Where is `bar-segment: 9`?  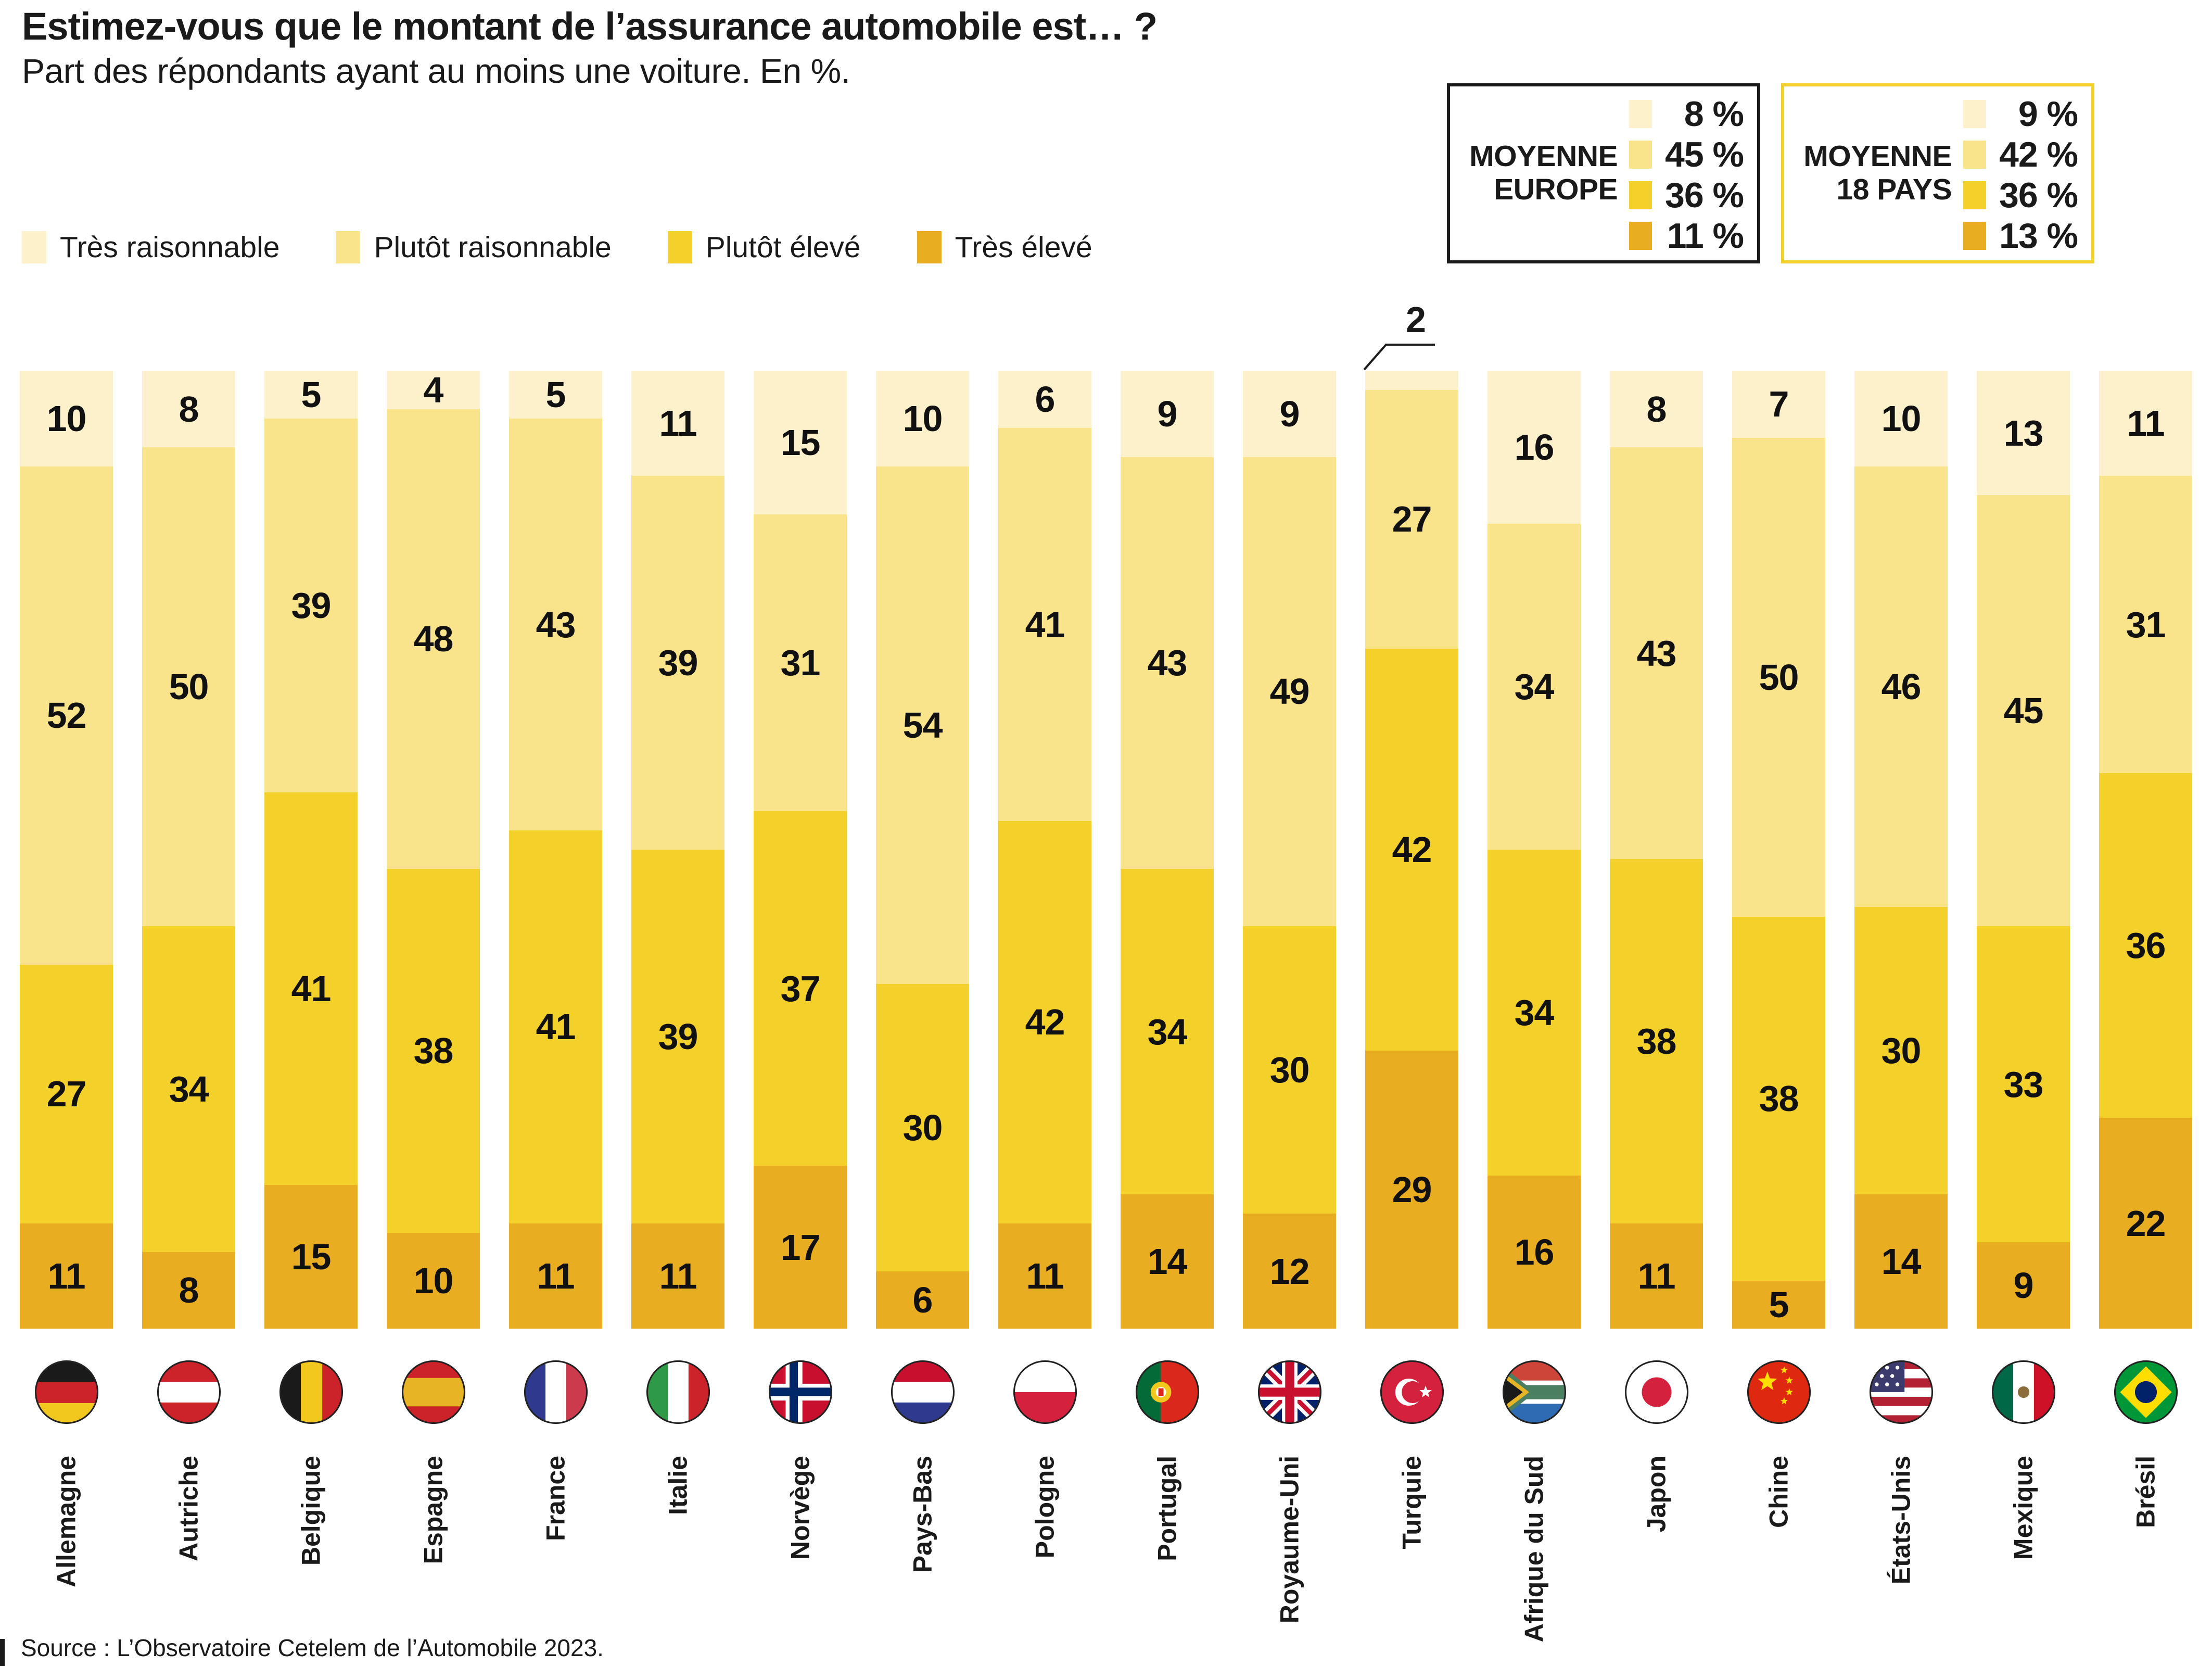 bar-segment: 9 is located at coordinates (1290, 414).